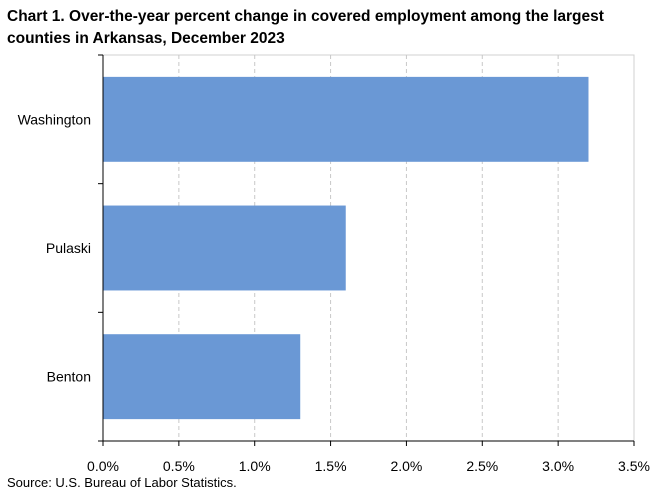  I want to click on x-tick-label: 3.5%, so click(634, 466).